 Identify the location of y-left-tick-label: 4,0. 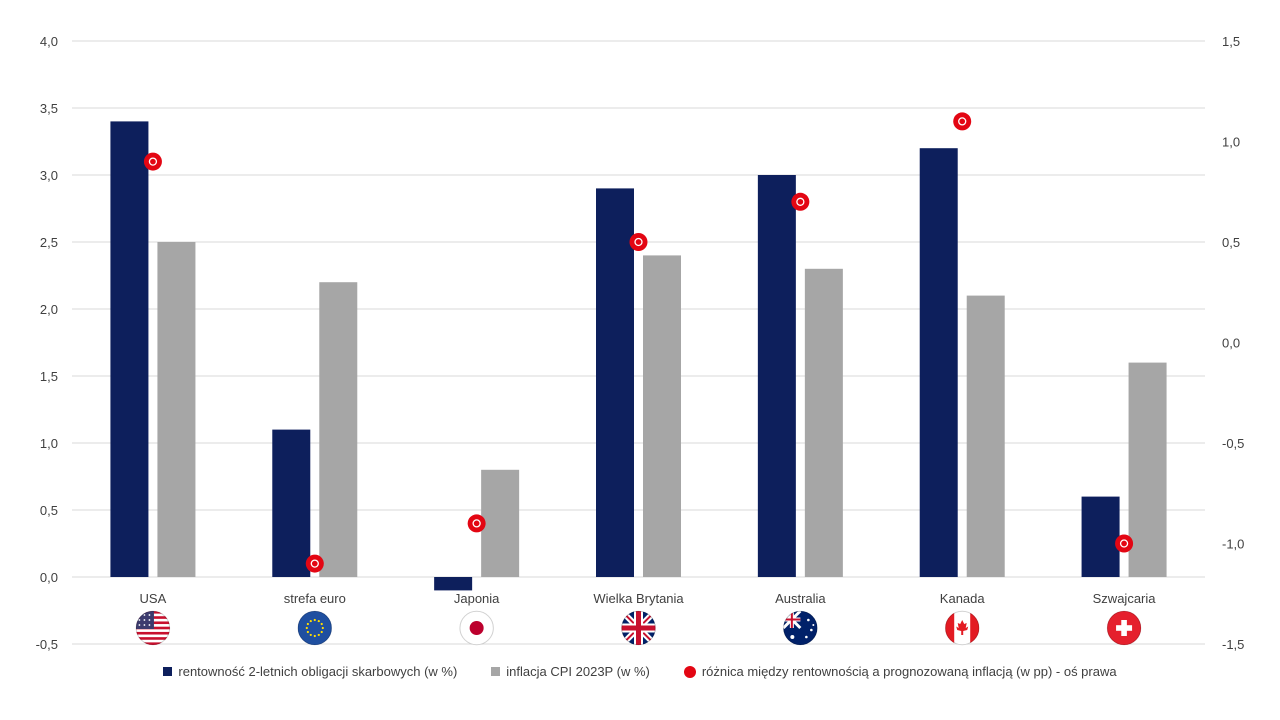
(49, 41).